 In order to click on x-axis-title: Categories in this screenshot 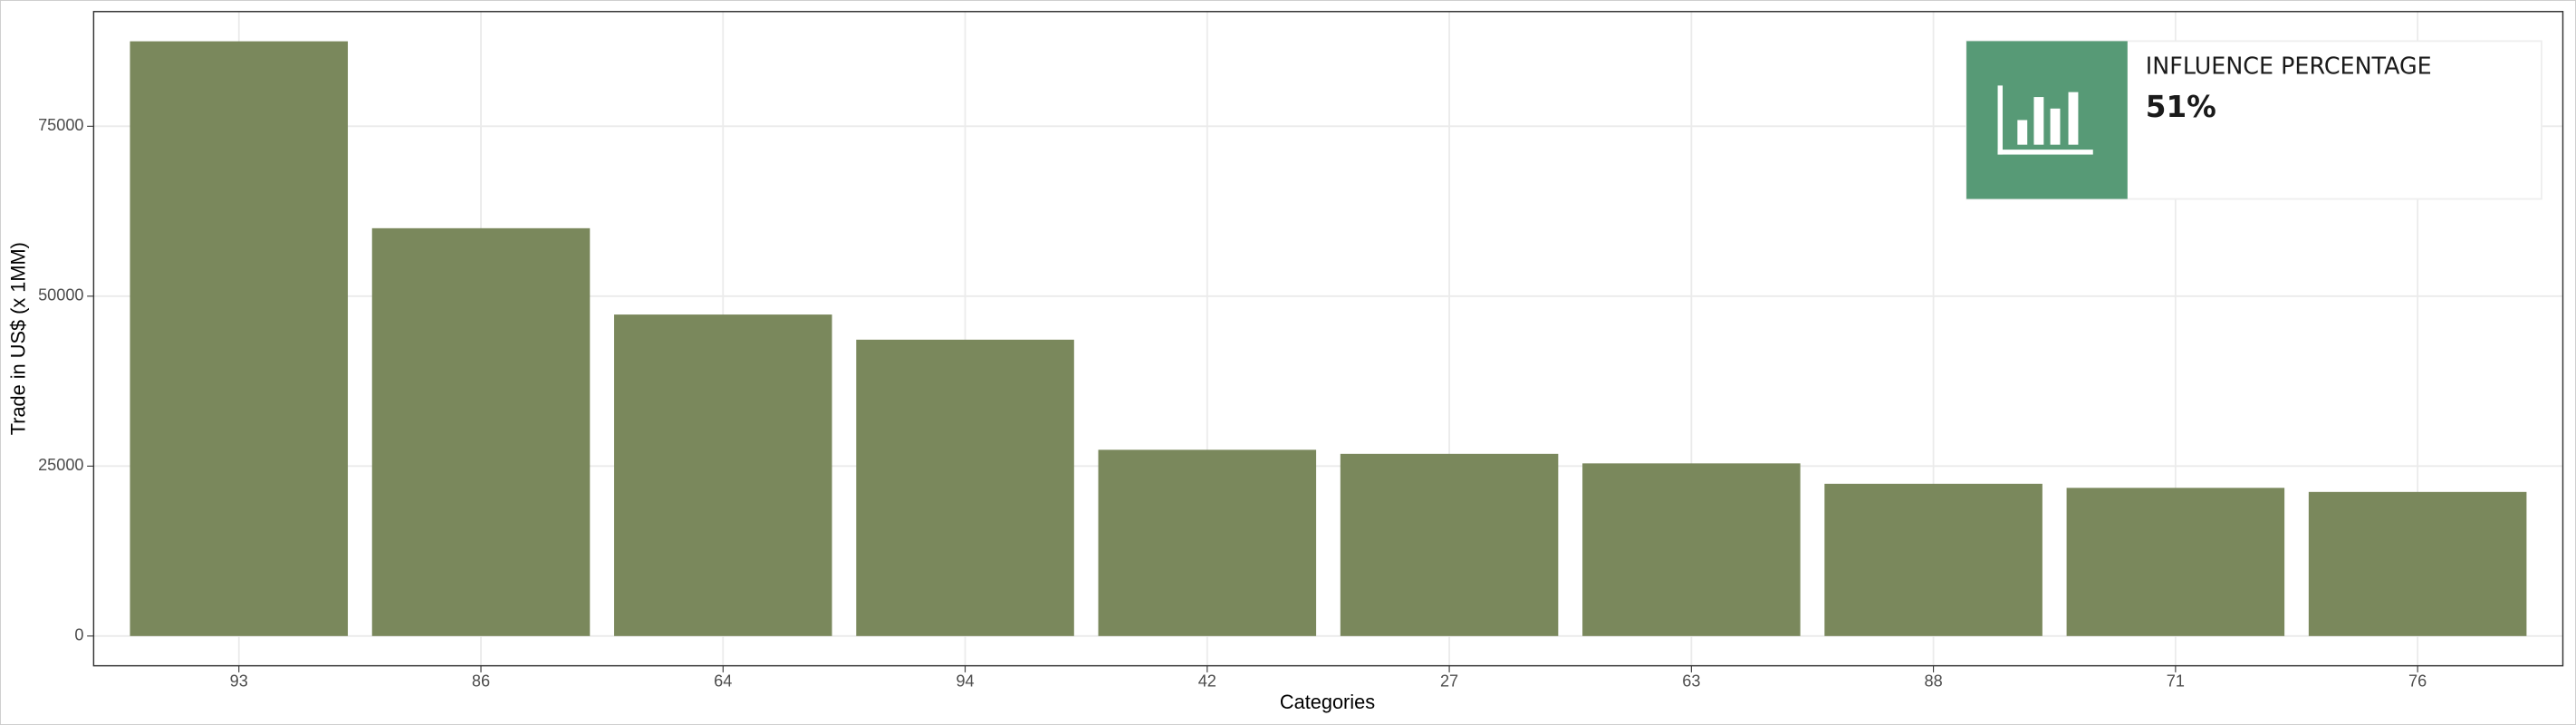, I will do `click(1327, 702)`.